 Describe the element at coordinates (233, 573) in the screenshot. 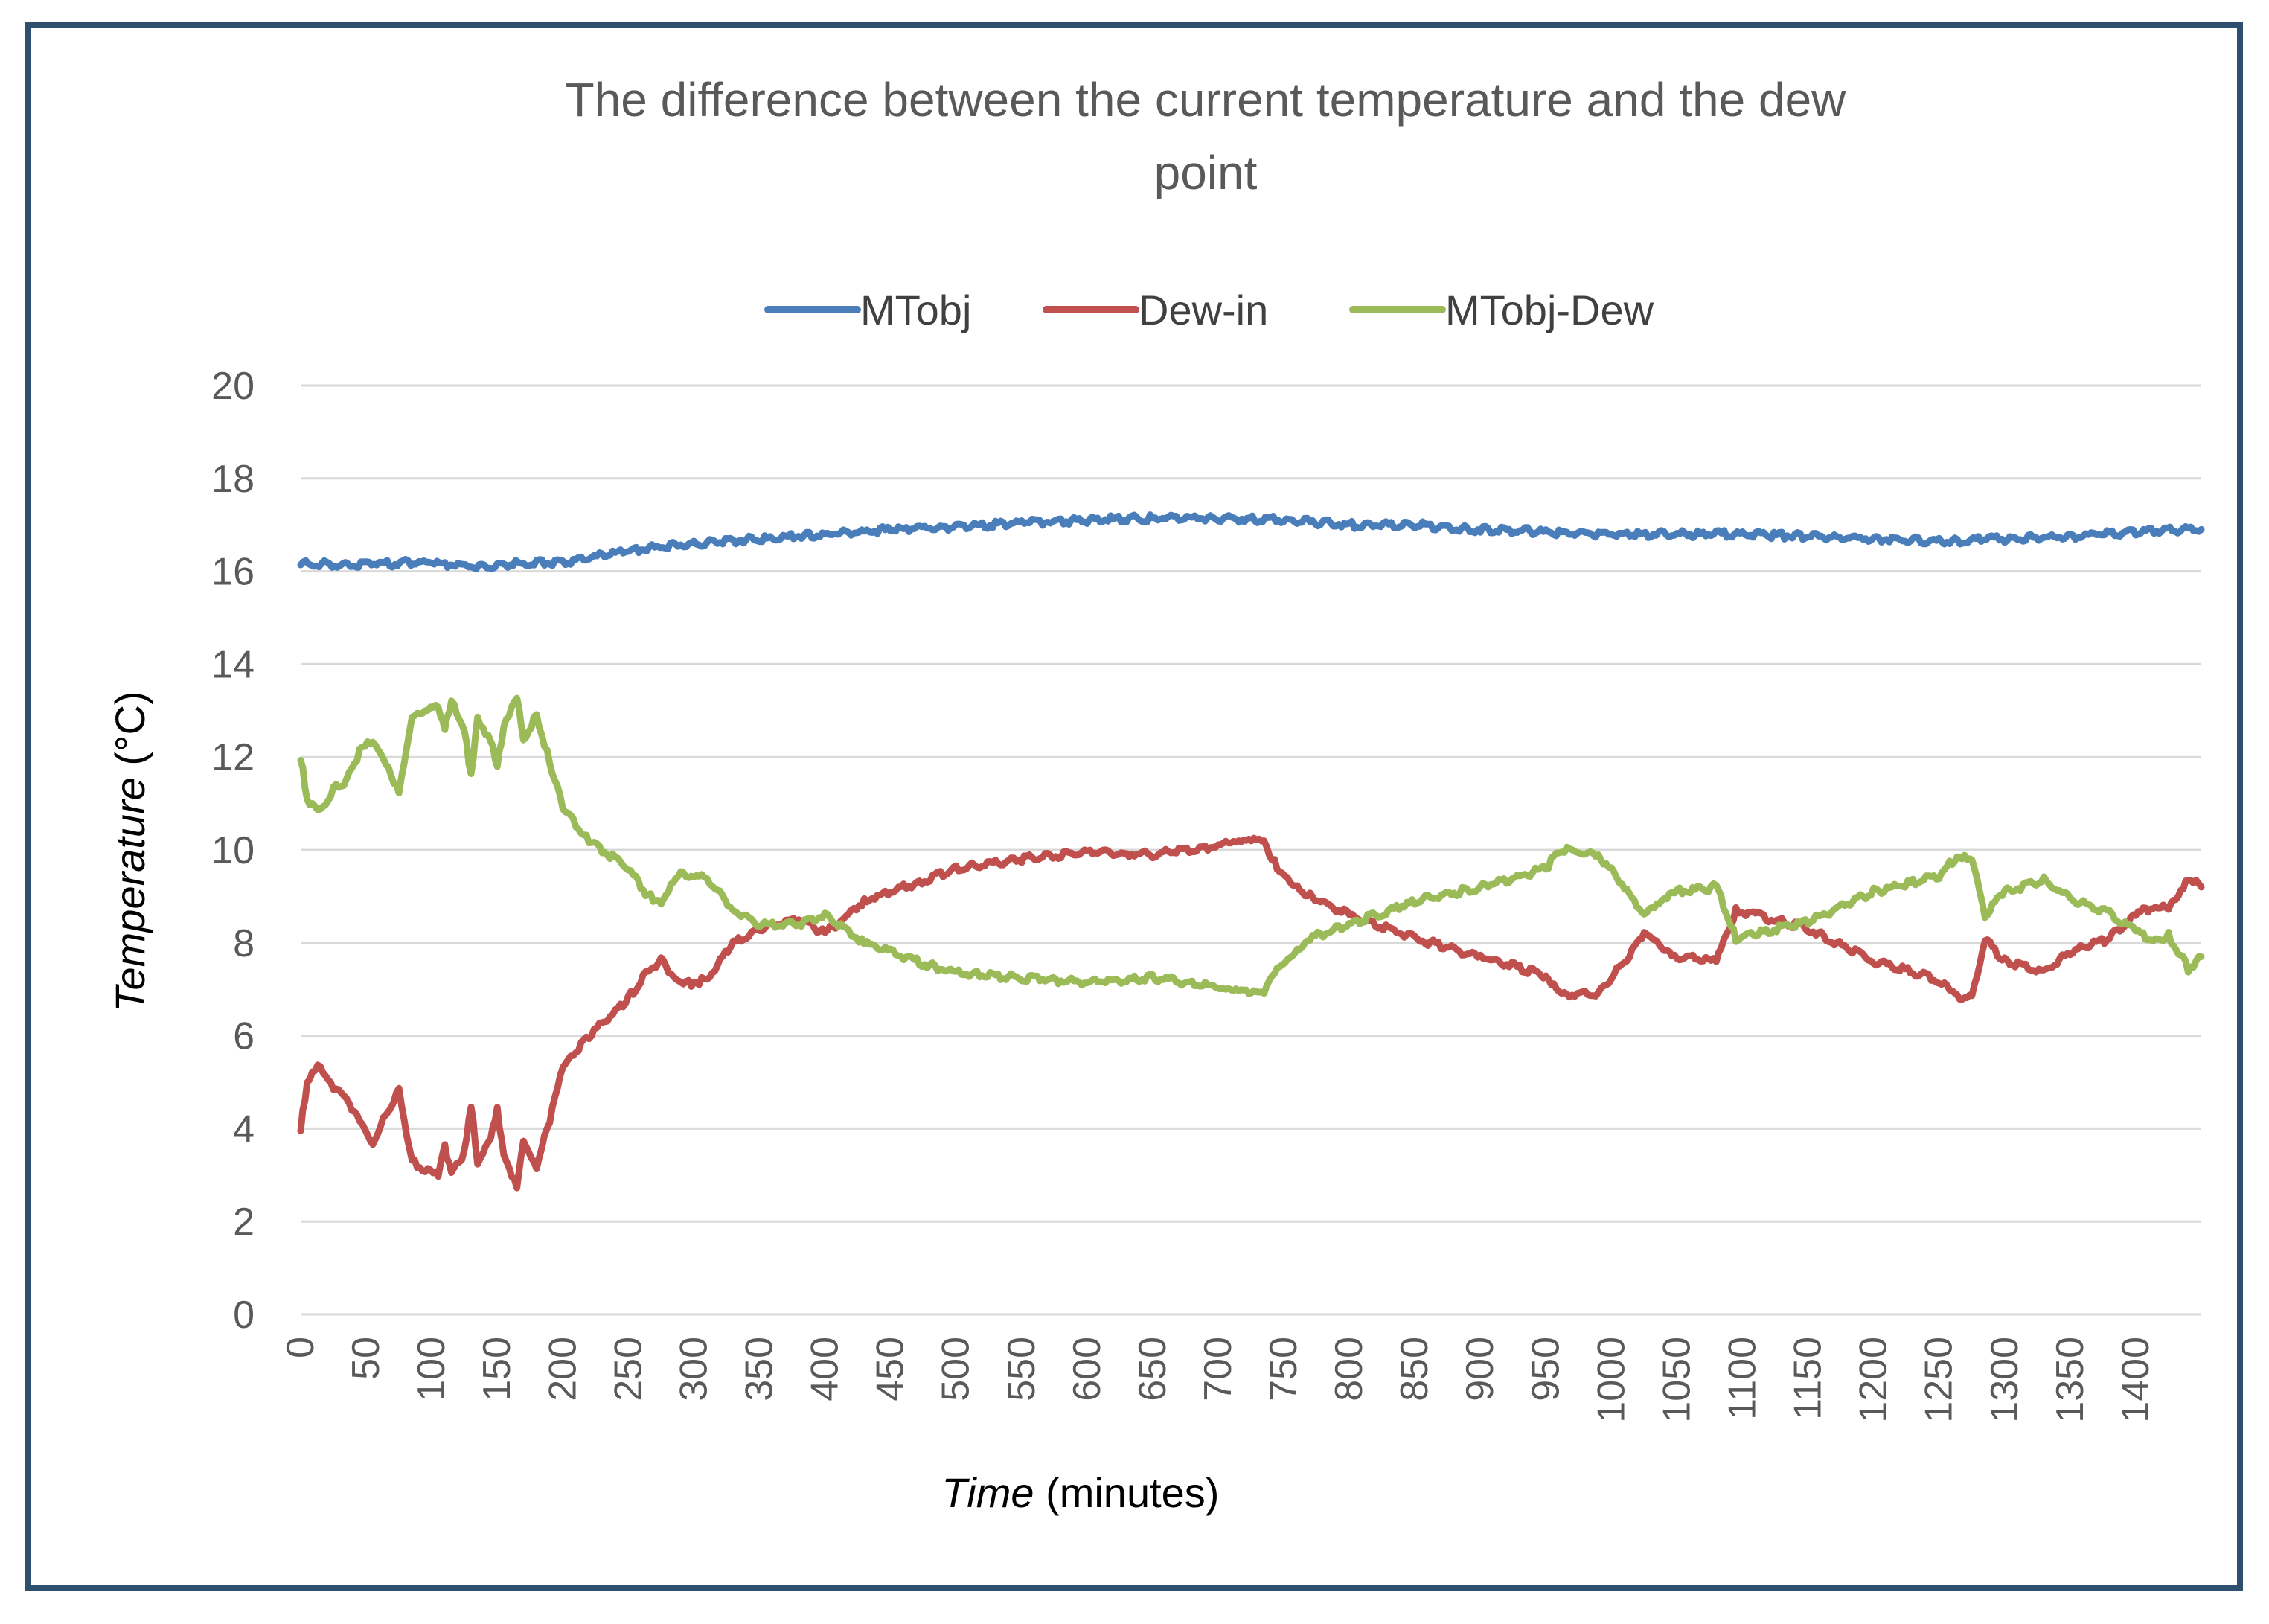

I see `y-tick-label: 16` at that location.